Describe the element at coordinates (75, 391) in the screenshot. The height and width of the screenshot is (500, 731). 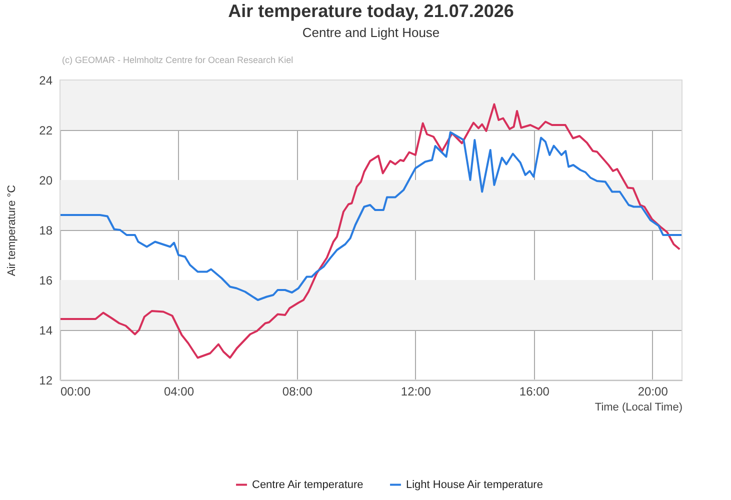
I see `x-tick-label: 00:00` at that location.